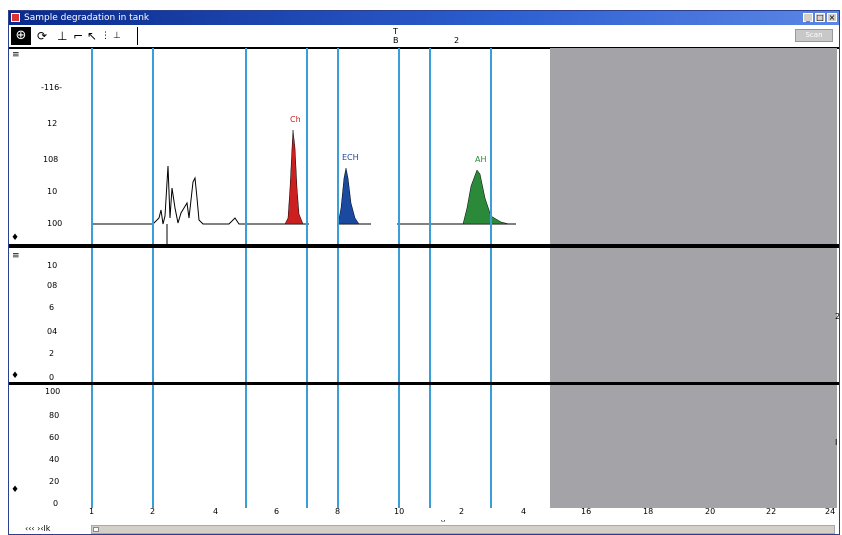 This screenshot has width=842, height=535. I want to click on horizontal-scrollbar, so click(463, 529).